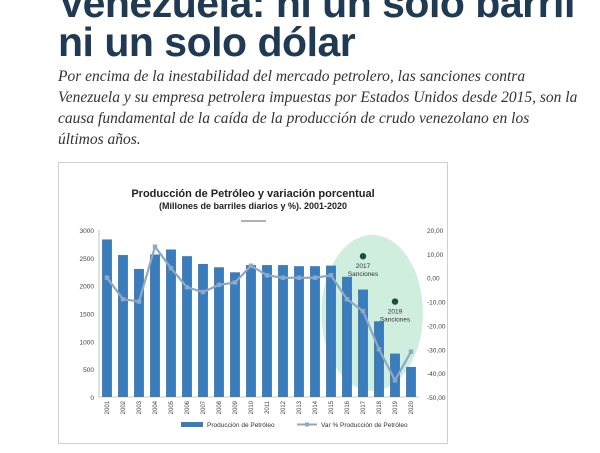 The width and height of the screenshot is (600, 453). What do you see at coordinates (307, 424) in the screenshot?
I see `legend-line-marker` at bounding box center [307, 424].